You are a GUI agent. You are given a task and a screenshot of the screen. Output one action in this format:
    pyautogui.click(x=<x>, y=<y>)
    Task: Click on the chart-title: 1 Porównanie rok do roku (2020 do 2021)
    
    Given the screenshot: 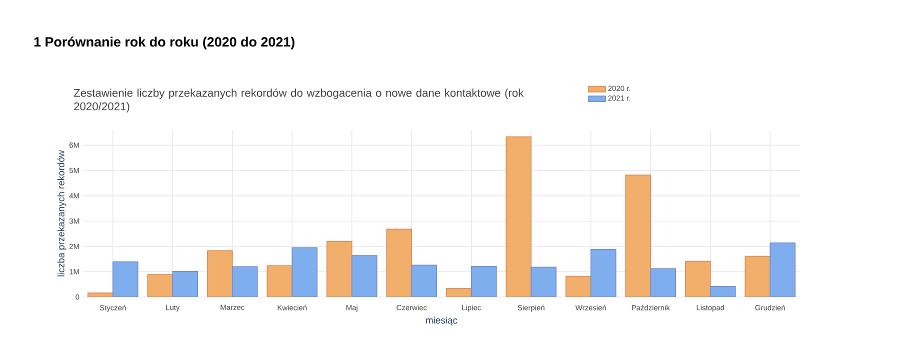 What is the action you would take?
    pyautogui.click(x=164, y=43)
    